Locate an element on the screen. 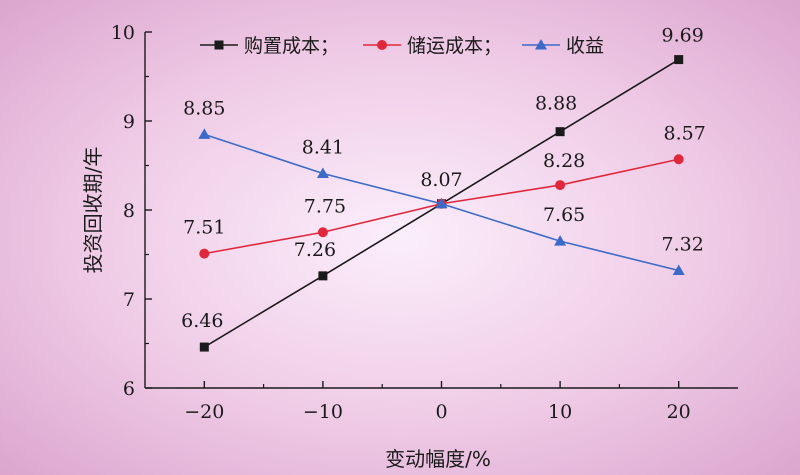 Image resolution: width=800 pixels, height=475 pixels. x-tick-label: 10 is located at coordinates (560, 412).